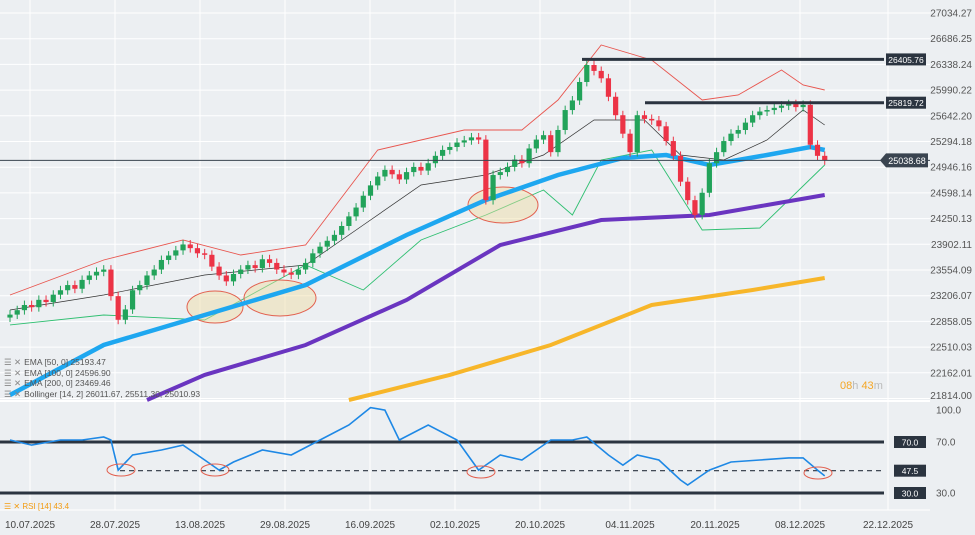 This screenshot has height=535, width=975. What do you see at coordinates (951, 322) in the screenshot?
I see `y-tick-label: 22858.05` at bounding box center [951, 322].